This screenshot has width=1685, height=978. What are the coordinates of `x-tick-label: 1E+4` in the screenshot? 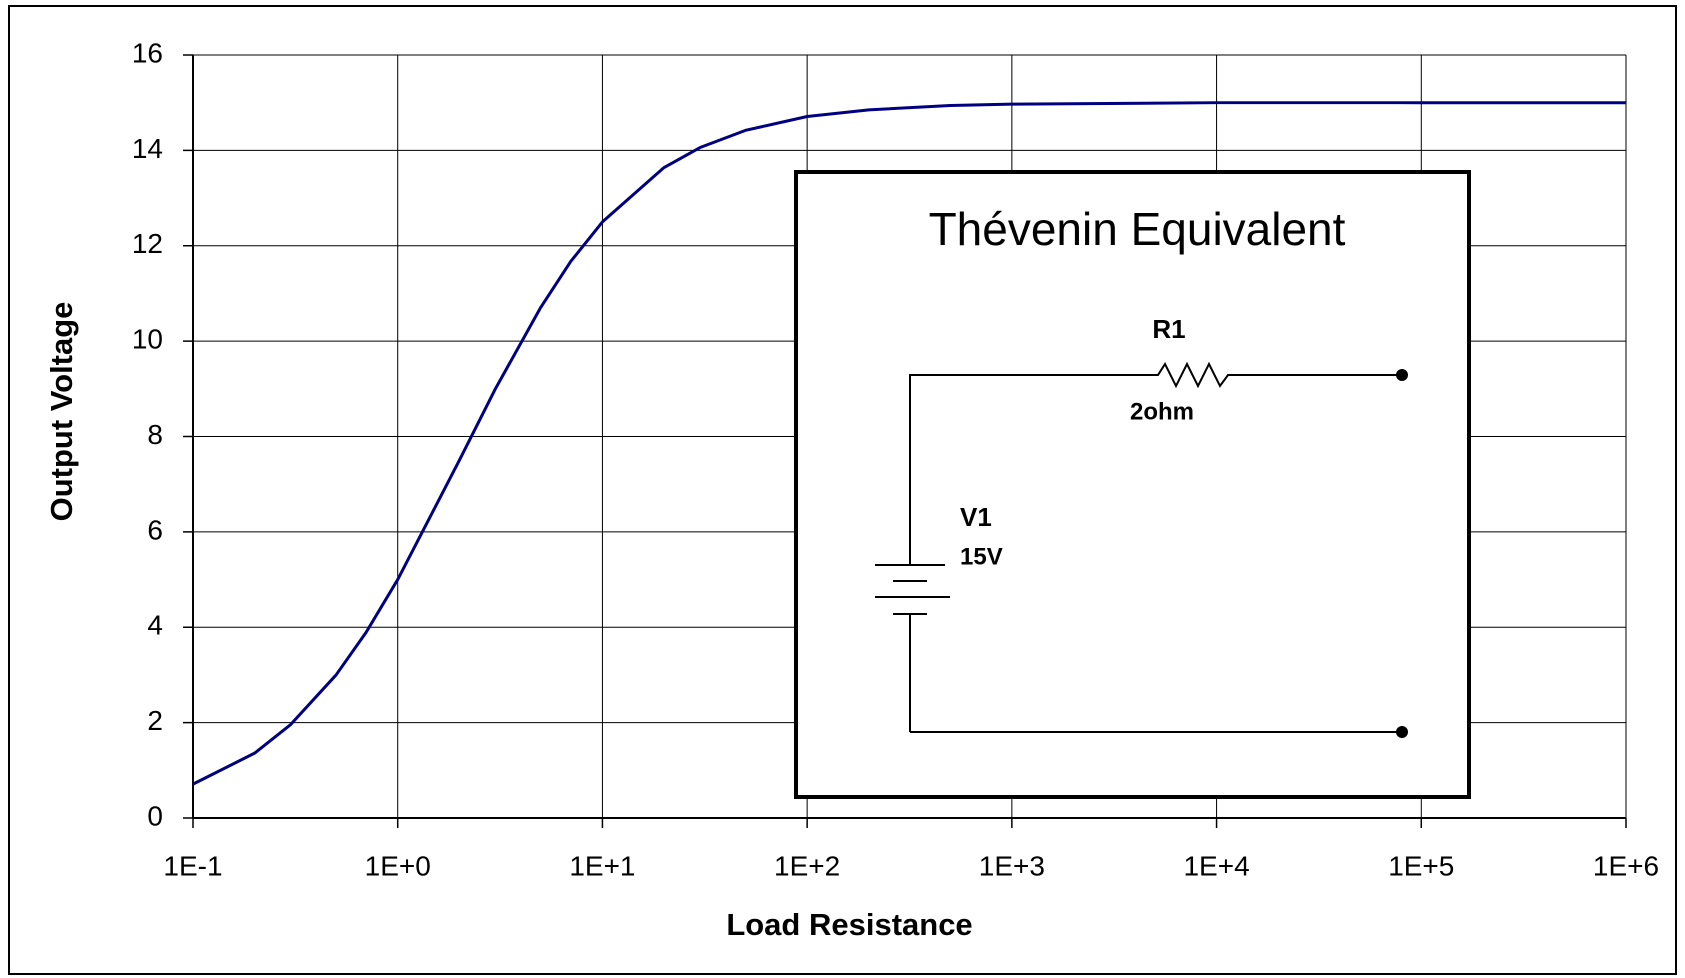 It's located at (1216, 865).